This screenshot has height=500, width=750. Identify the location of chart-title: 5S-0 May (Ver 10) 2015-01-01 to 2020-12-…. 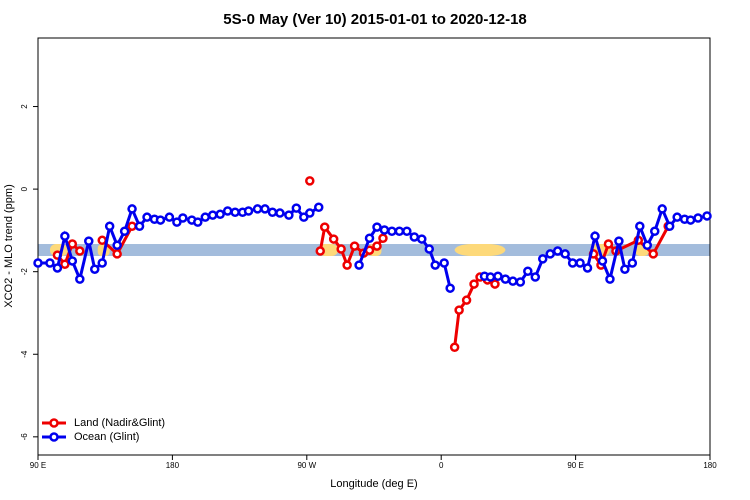
(375, 19).